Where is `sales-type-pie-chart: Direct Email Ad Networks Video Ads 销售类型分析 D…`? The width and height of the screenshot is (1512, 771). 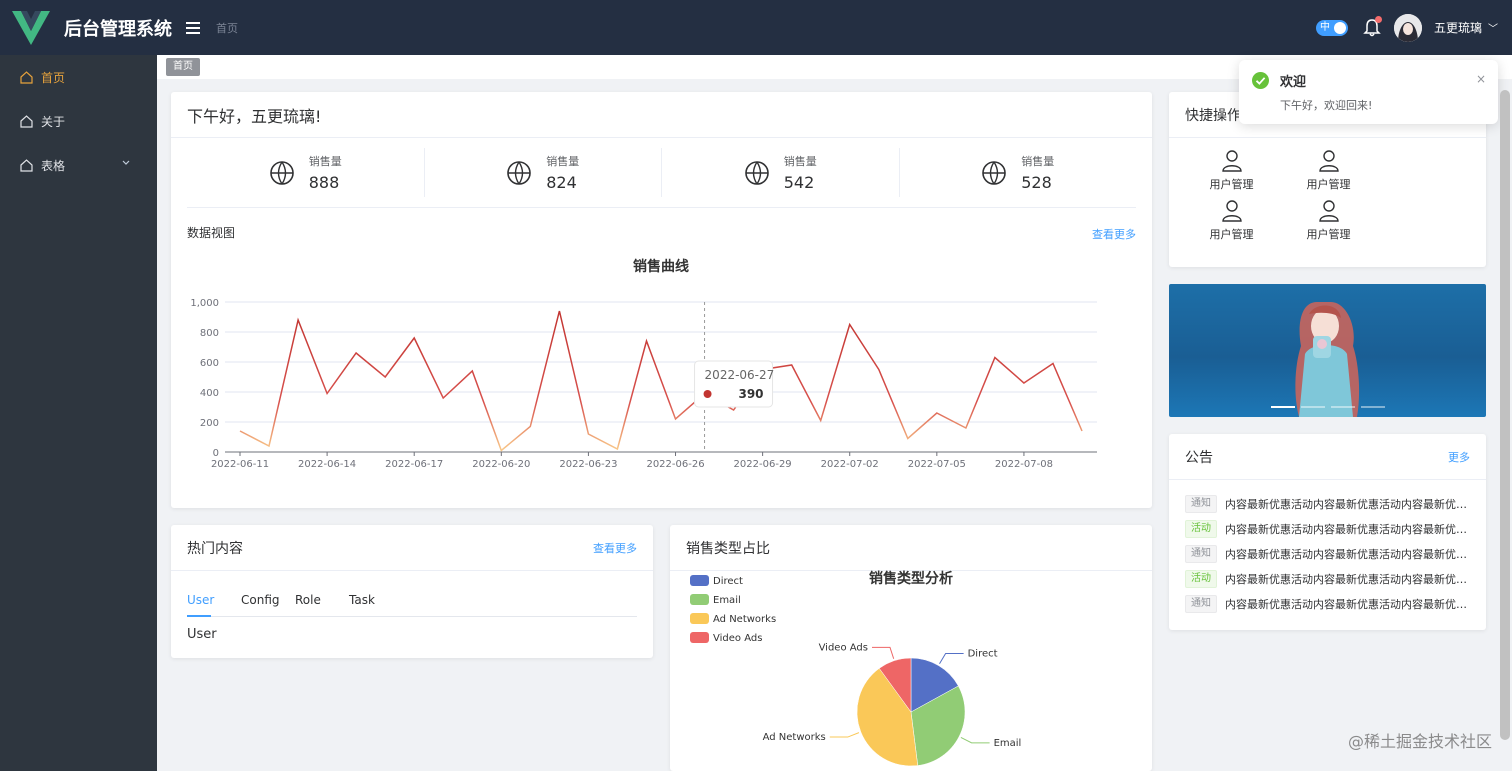
sales-type-pie-chart: Direct Email Ad Networks Video Ads 销售类型分析 D… is located at coordinates (911, 668).